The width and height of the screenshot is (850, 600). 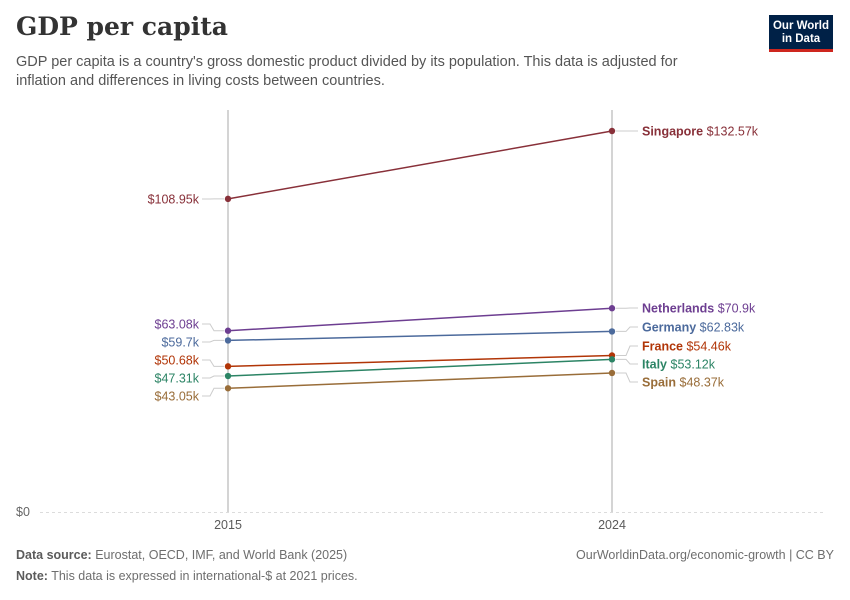 What do you see at coordinates (722, 328) in the screenshot?
I see `series-end-value: $62.83k` at bounding box center [722, 328].